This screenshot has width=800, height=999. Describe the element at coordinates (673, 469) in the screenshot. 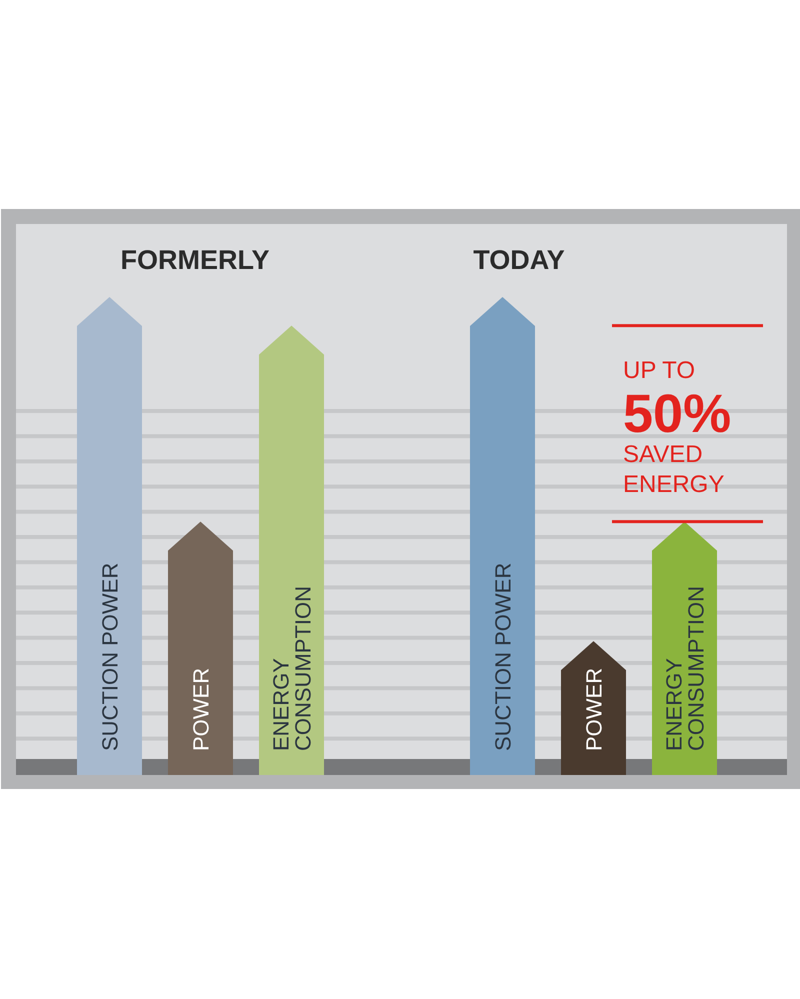

I see `annotation: SAVED ENERGY` at that location.